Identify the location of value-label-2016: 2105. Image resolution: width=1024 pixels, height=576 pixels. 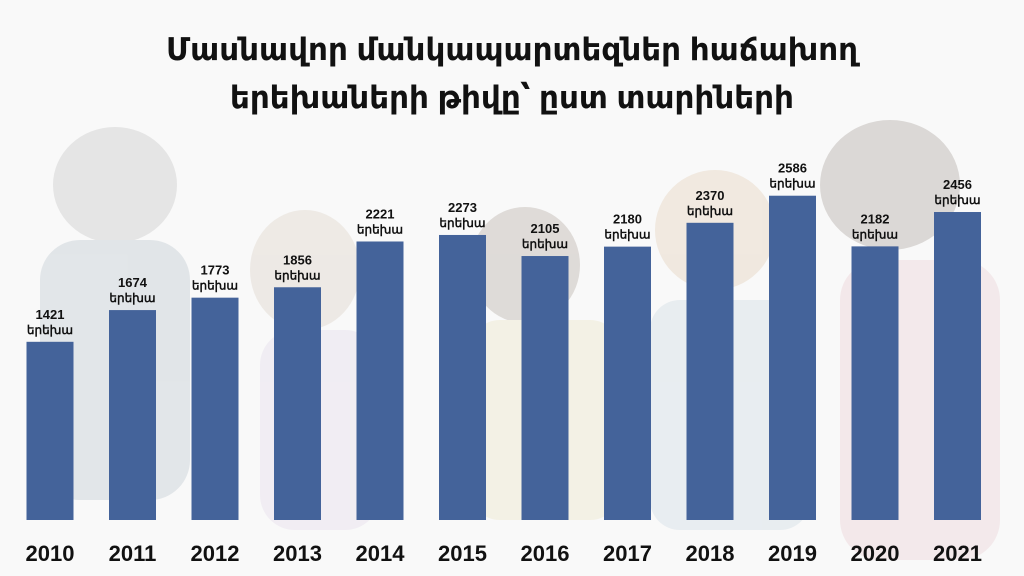
(545, 228).